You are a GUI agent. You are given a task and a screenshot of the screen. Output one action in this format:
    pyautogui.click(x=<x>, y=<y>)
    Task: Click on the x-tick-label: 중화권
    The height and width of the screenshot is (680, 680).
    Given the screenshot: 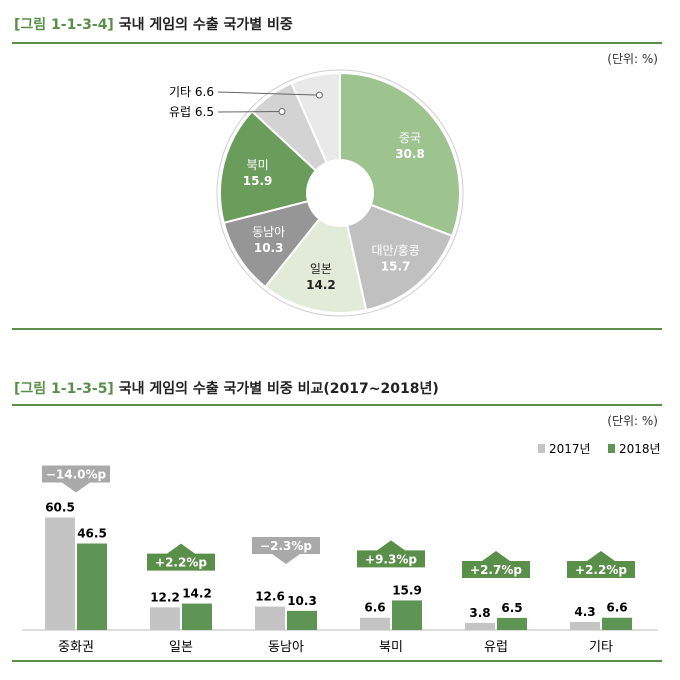 What is the action you would take?
    pyautogui.click(x=76, y=647)
    